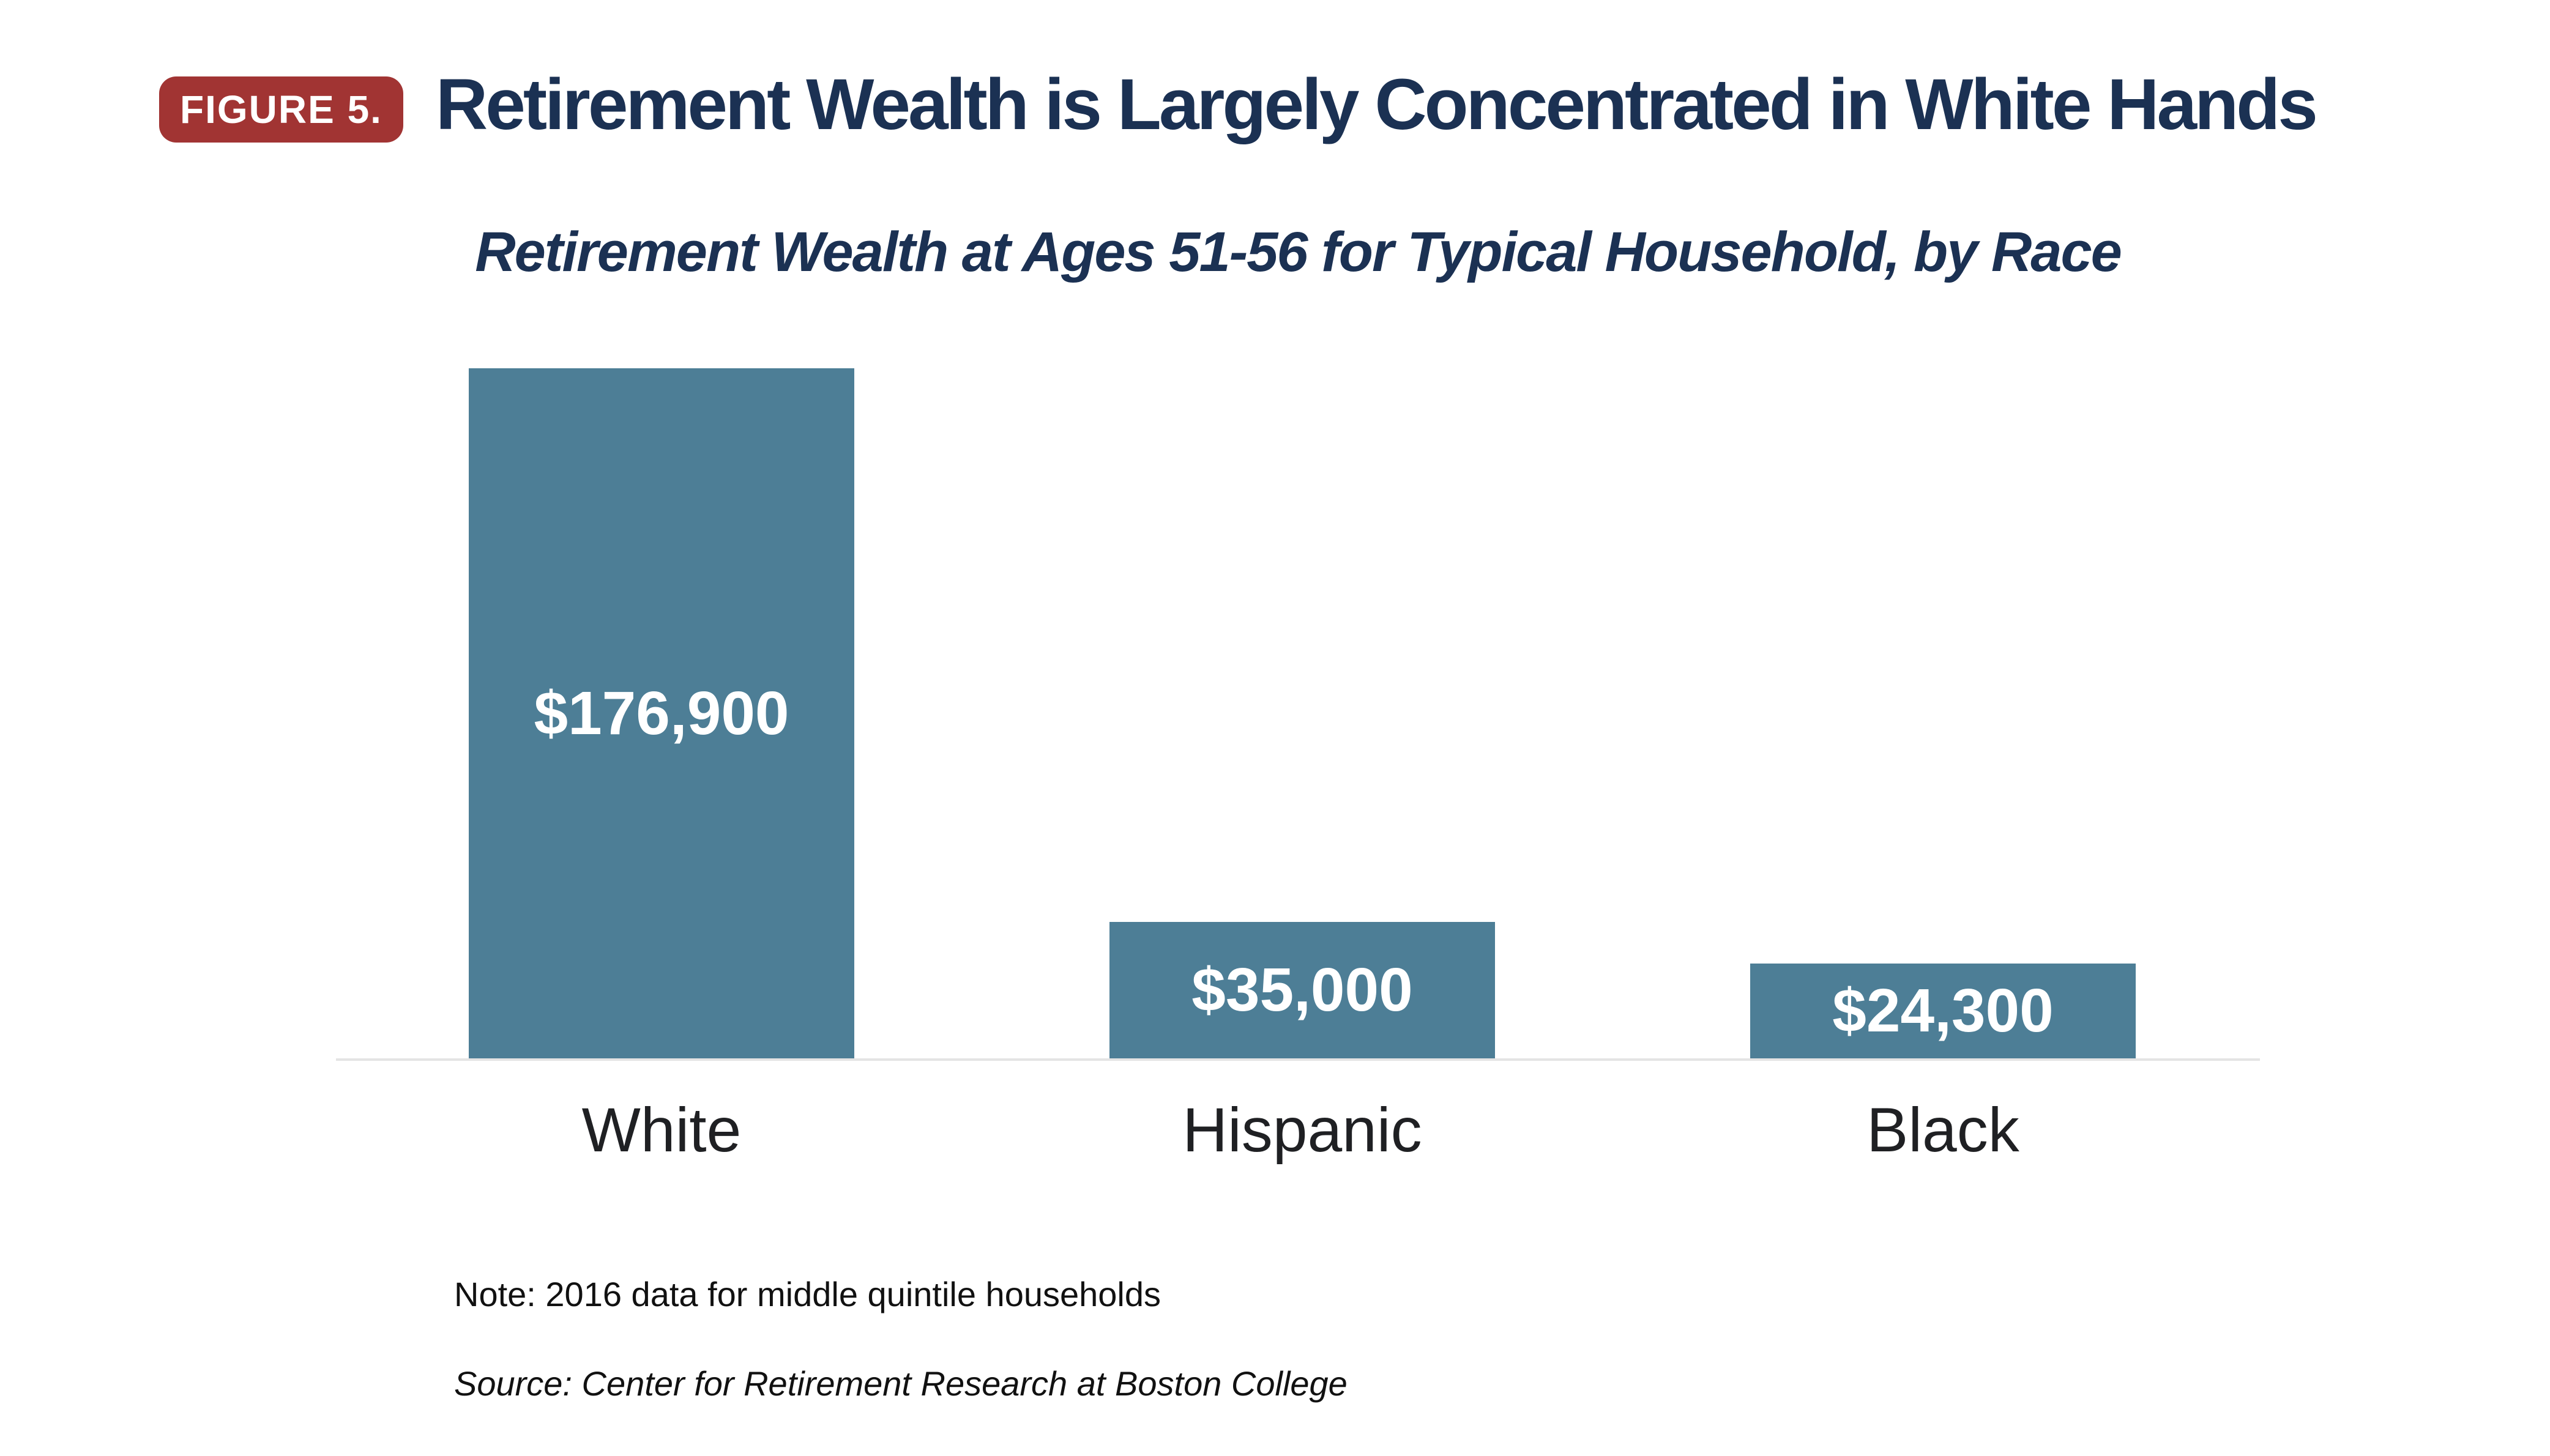 Image resolution: width=2550 pixels, height=1456 pixels. I want to click on bar-group-hispanic: $35,000 Hispanic, so click(1302, 764).